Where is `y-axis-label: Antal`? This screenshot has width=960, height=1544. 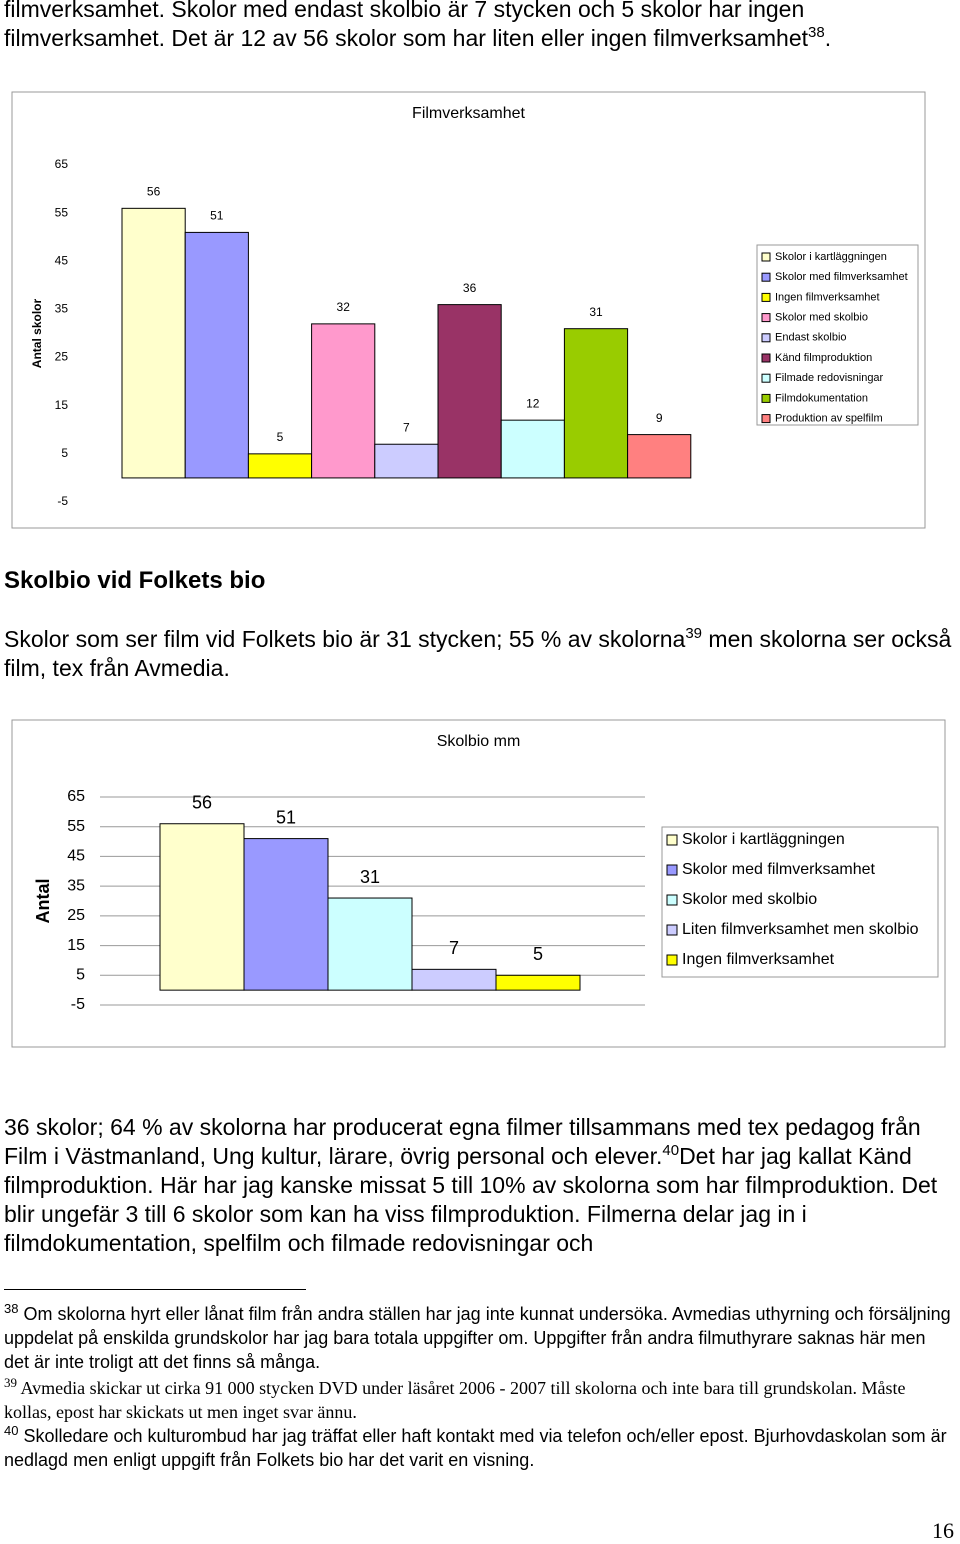 y-axis-label: Antal is located at coordinates (43, 901).